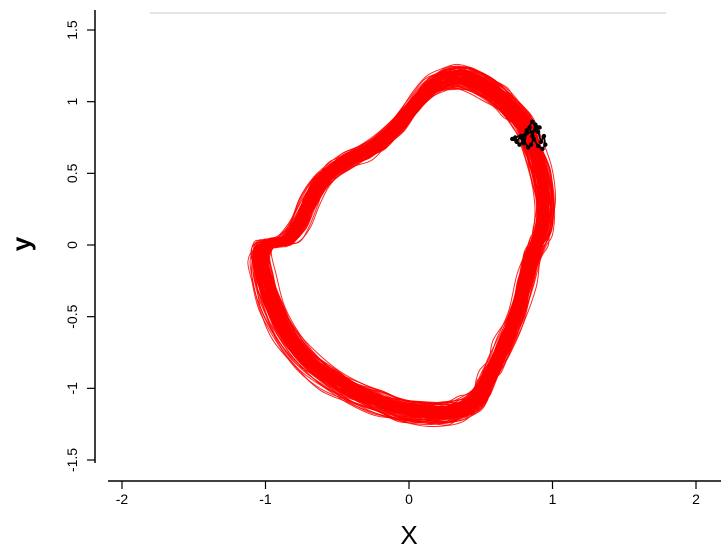 This screenshot has width=721, height=554. I want to click on x-tick-label: 2, so click(696, 499).